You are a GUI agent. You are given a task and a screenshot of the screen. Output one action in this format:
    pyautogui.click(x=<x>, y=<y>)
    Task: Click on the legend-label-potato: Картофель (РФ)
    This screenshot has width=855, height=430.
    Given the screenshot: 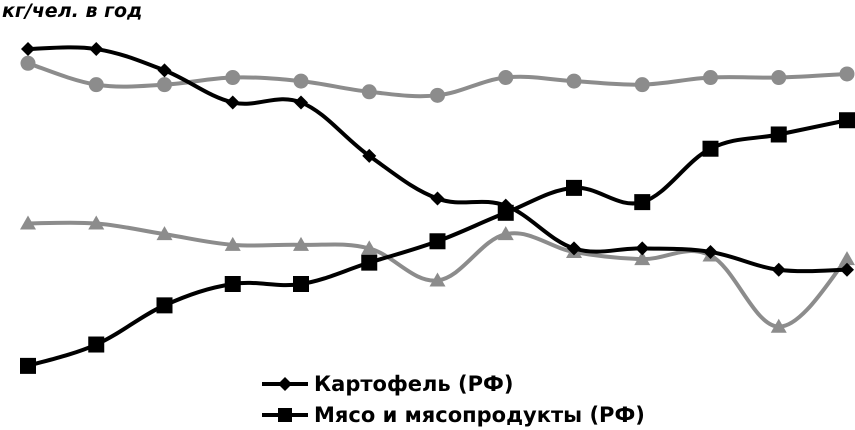 What is the action you would take?
    pyautogui.click(x=414, y=383)
    